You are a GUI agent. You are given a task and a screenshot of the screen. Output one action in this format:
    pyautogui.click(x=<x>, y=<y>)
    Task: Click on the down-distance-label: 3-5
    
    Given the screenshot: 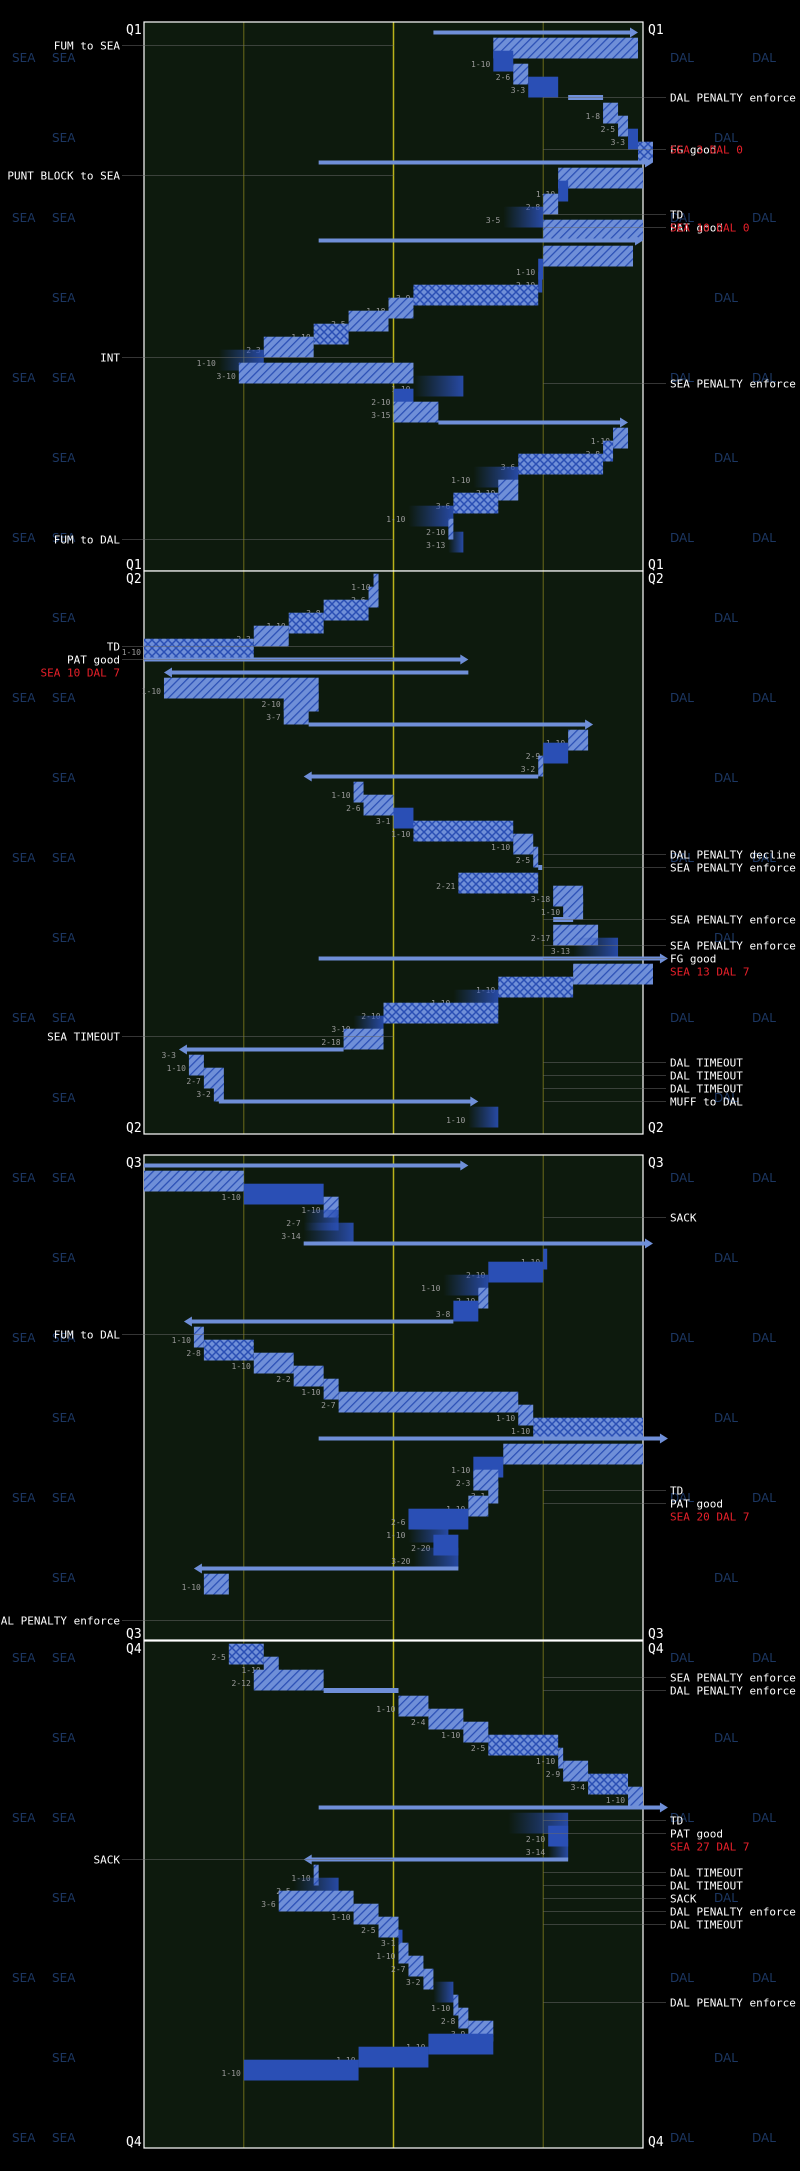 What is the action you would take?
    pyautogui.click(x=493, y=220)
    